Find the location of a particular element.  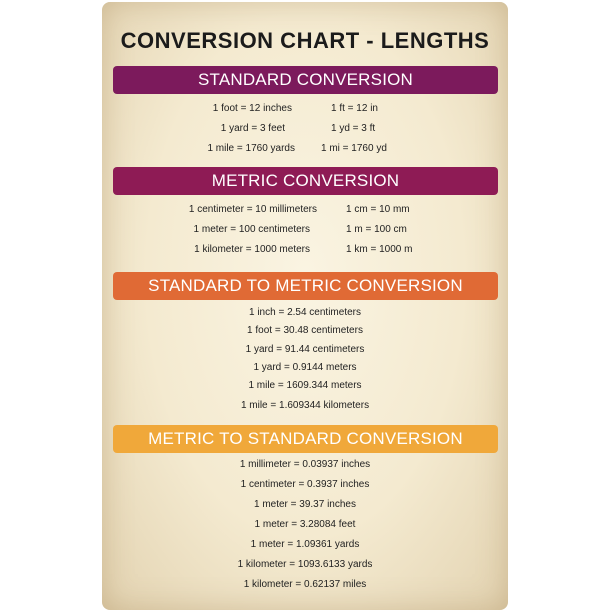

conversion-row: 1 mile = 1760 yards is located at coordinates (251, 148).